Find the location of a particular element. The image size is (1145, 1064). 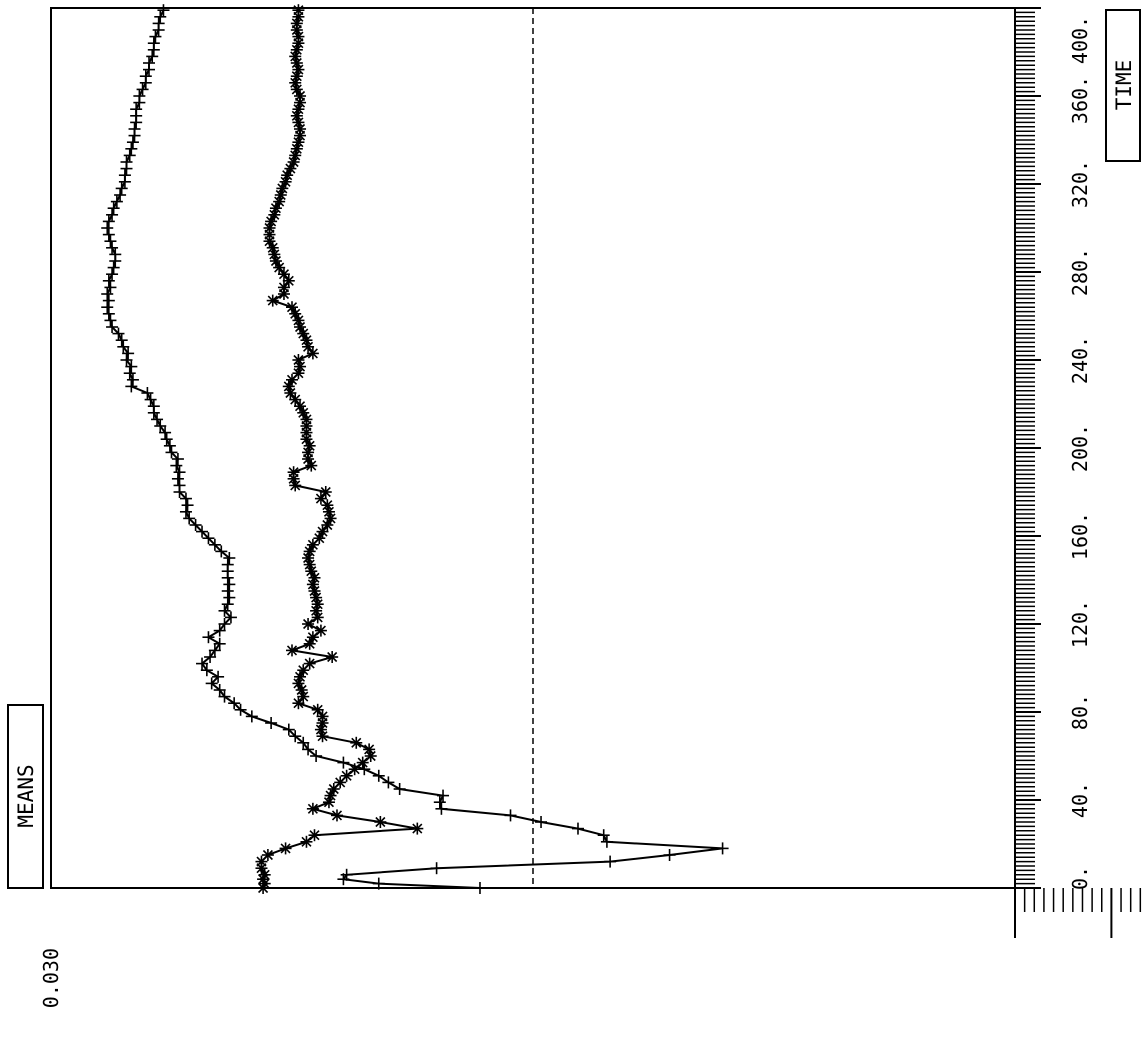

time-tick-label: 240. is located at coordinates (1080, 360).